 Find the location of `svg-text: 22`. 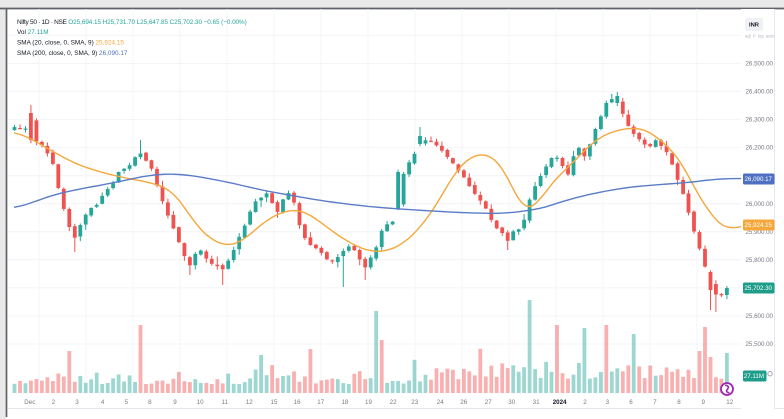

svg-text: 22 is located at coordinates (393, 402).